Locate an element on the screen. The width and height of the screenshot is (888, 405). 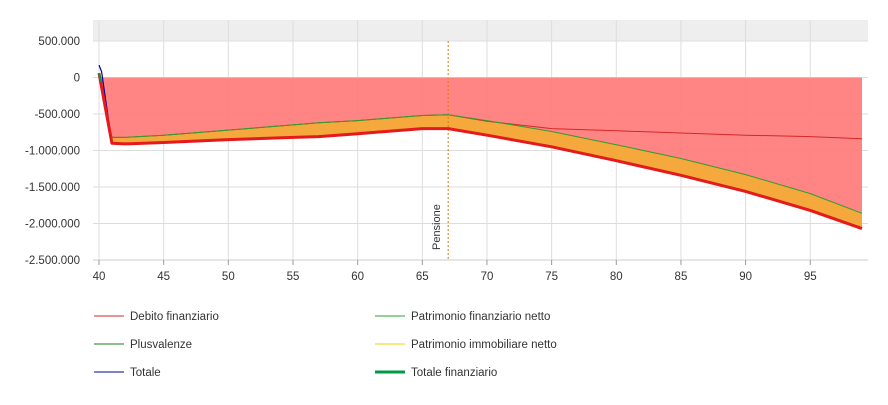
x-tick-label: 90 is located at coordinates (745, 277).